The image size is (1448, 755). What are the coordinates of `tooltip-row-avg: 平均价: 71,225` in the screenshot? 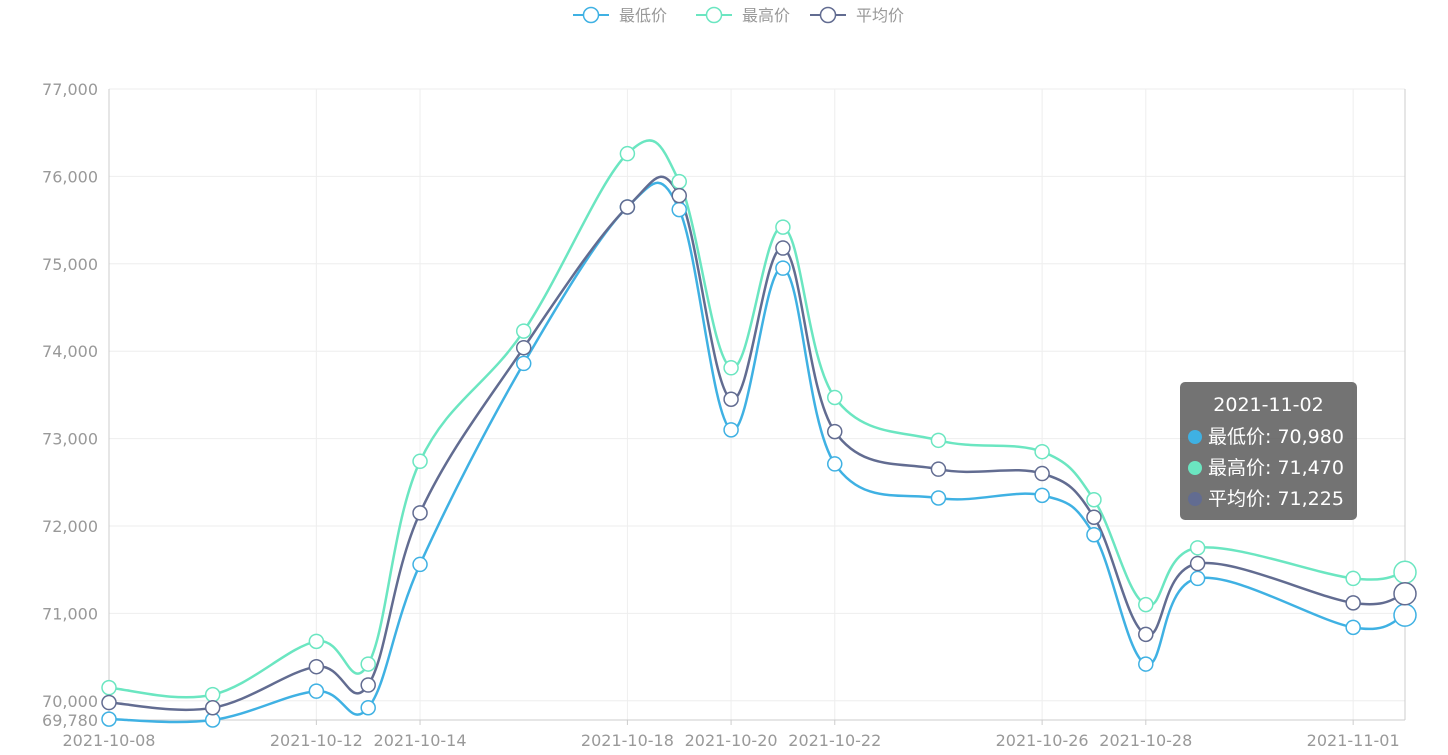 It's located at (1272, 499).